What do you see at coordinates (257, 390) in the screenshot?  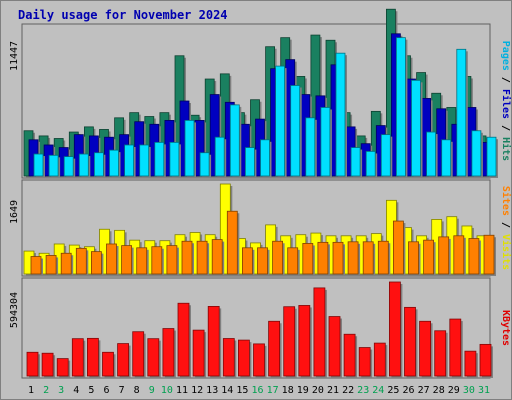 I see `x-tick-day-16: 16` at bounding box center [257, 390].